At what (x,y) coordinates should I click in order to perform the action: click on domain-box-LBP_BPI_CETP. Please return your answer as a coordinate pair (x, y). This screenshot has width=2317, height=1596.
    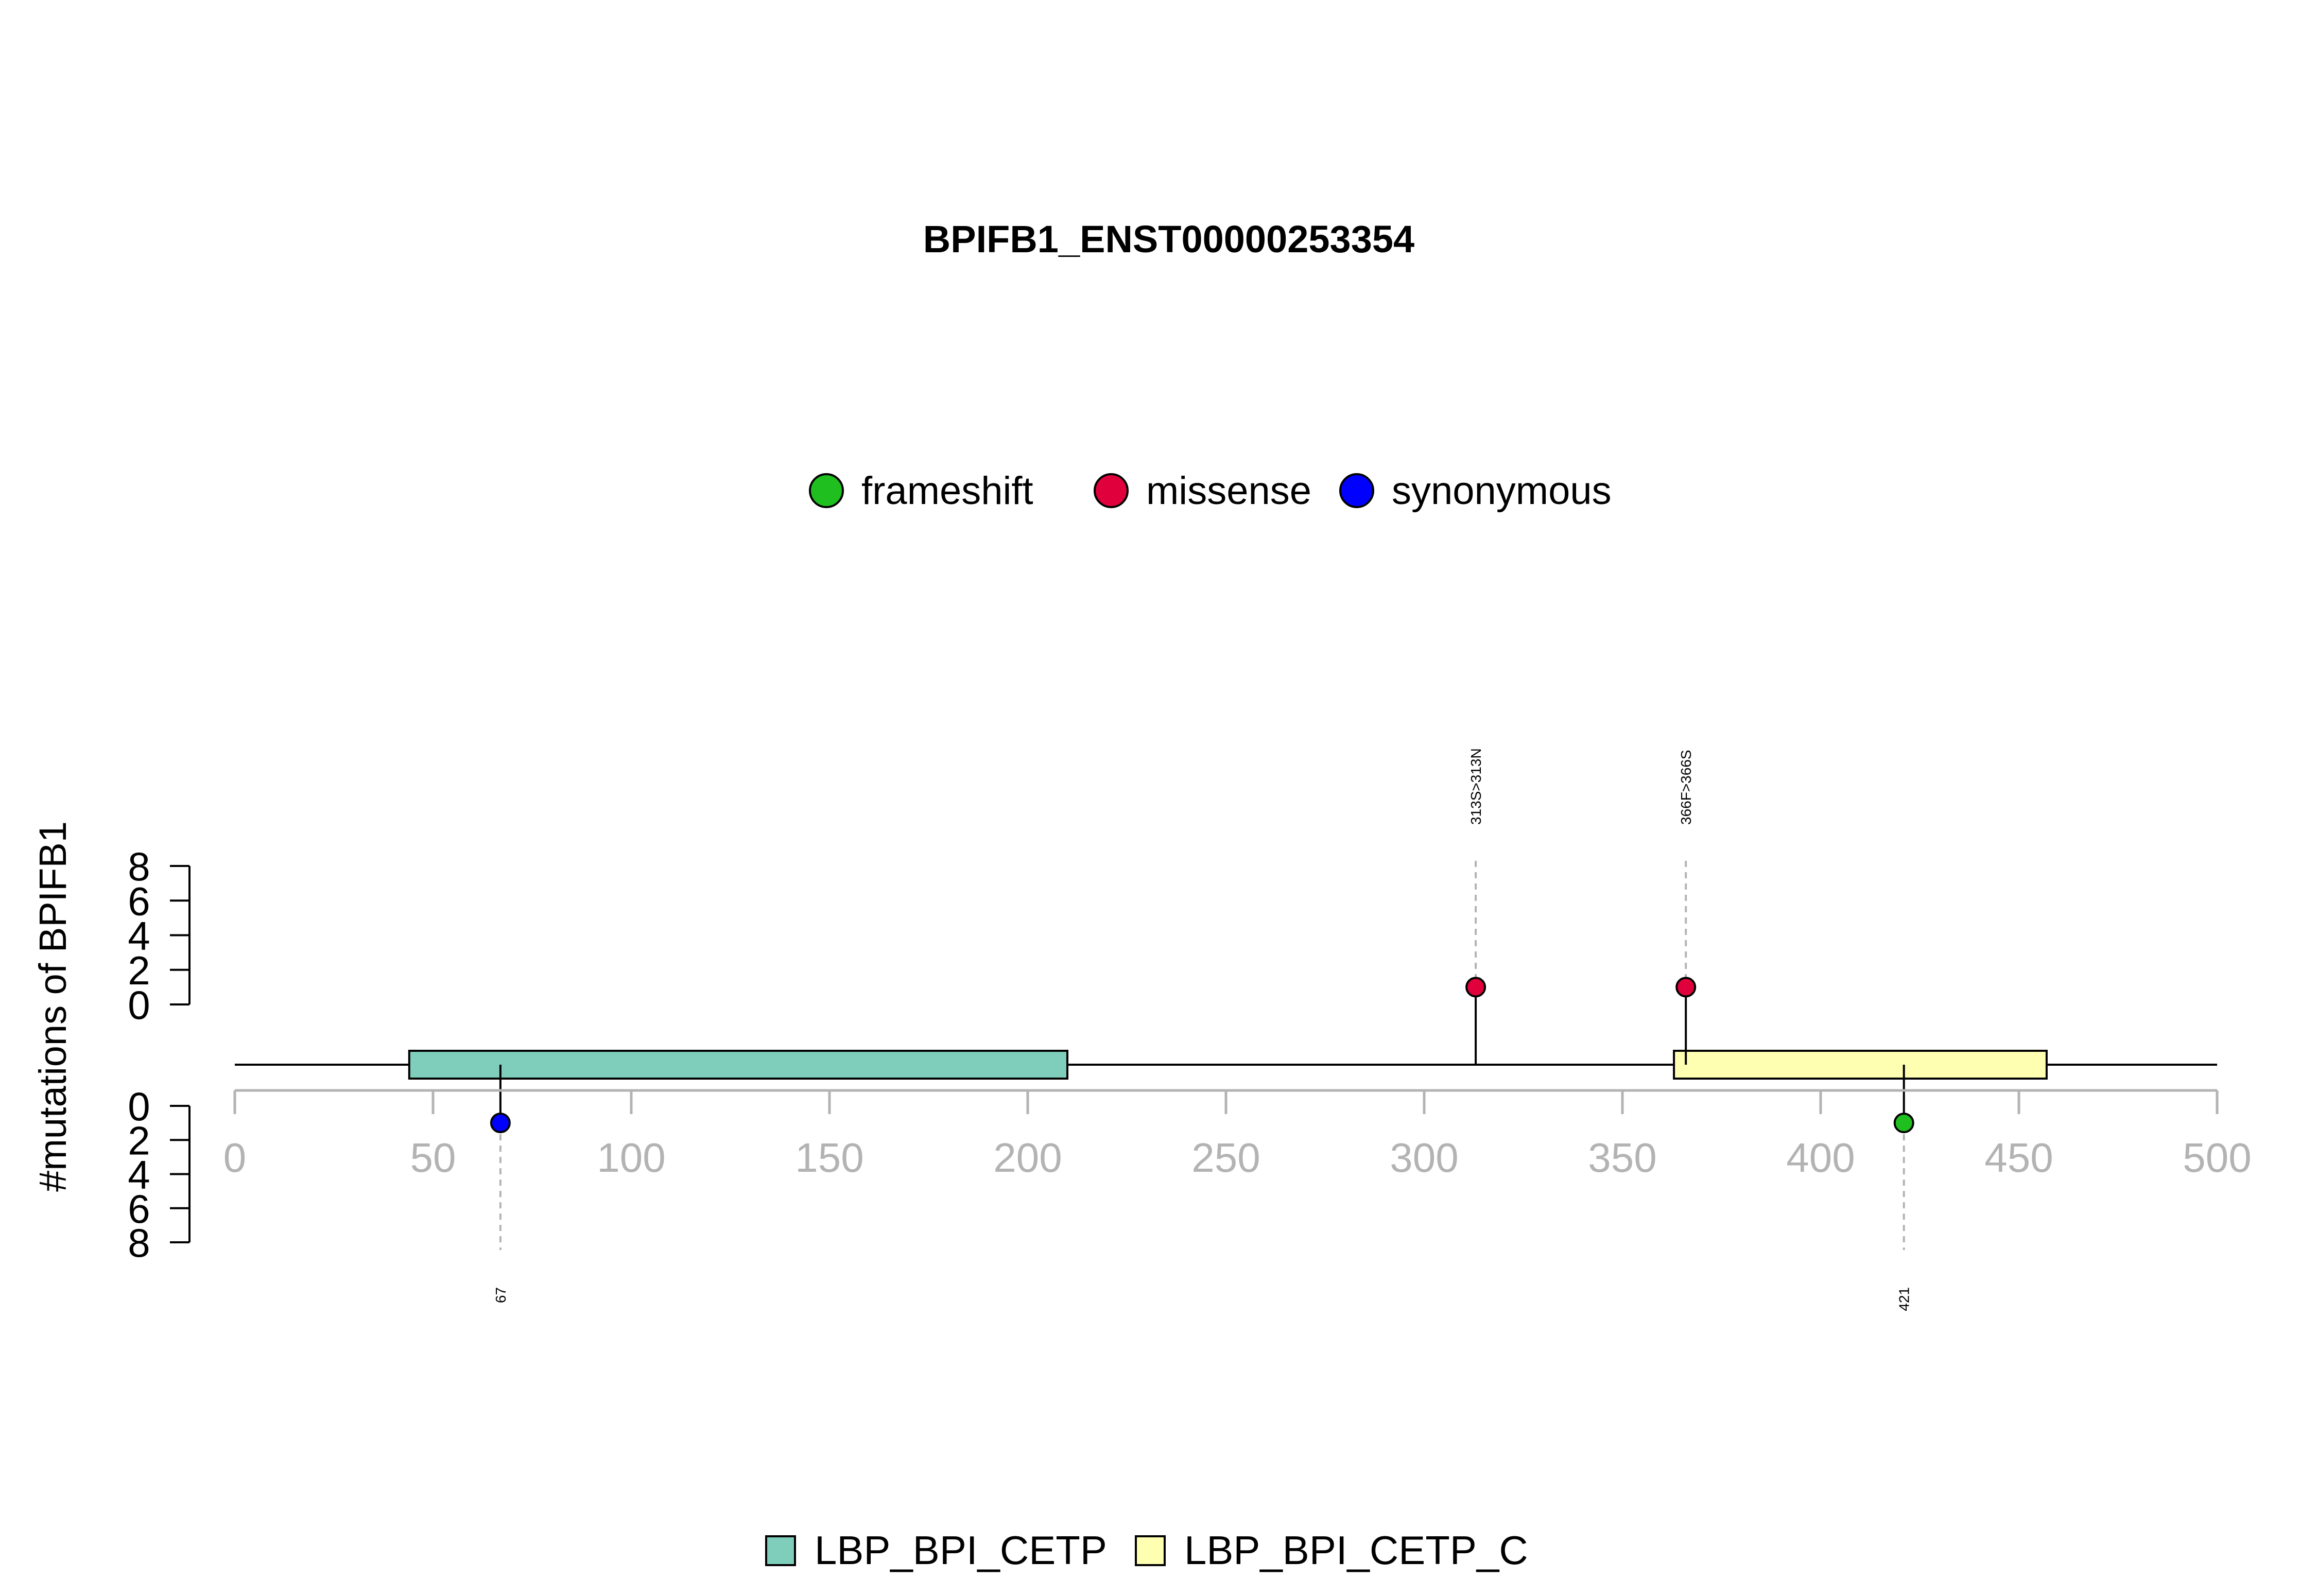
    Looking at the image, I should click on (738, 1065).